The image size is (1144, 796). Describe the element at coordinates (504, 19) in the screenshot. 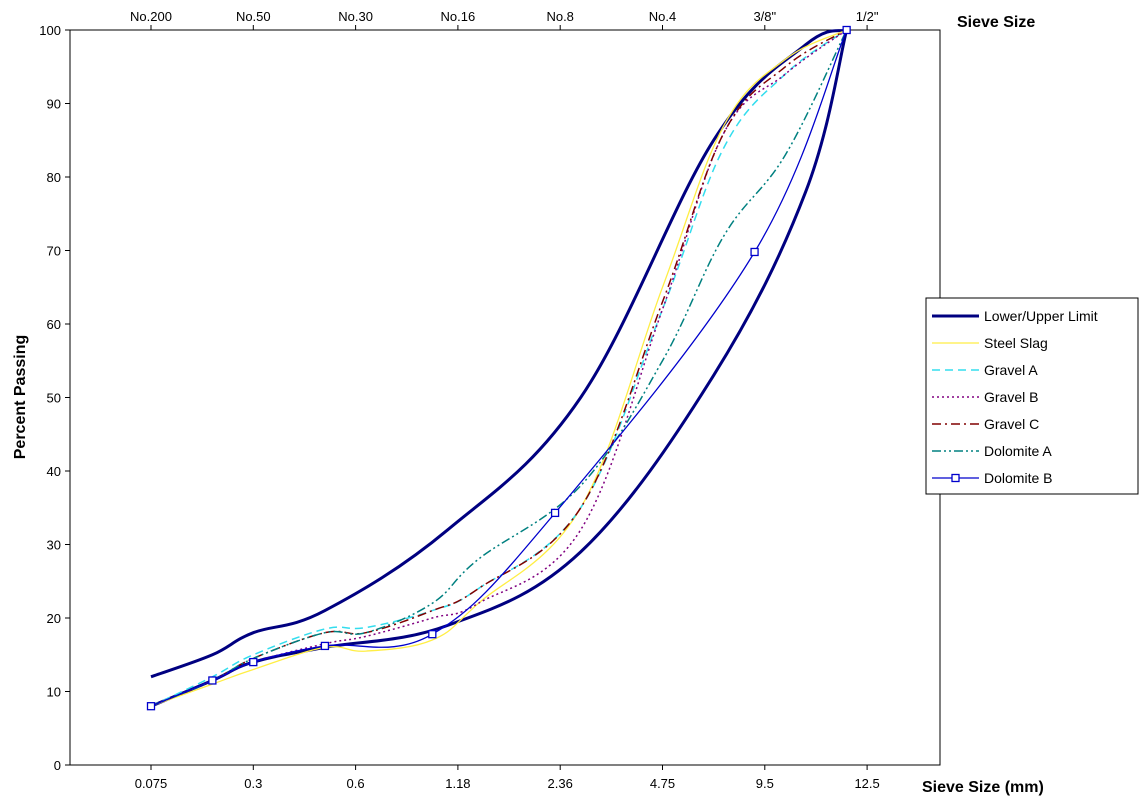

I see `top-axis: No.200 No.50 No.30 No.16 No.8 No.4 3/8" 1/2"` at that location.